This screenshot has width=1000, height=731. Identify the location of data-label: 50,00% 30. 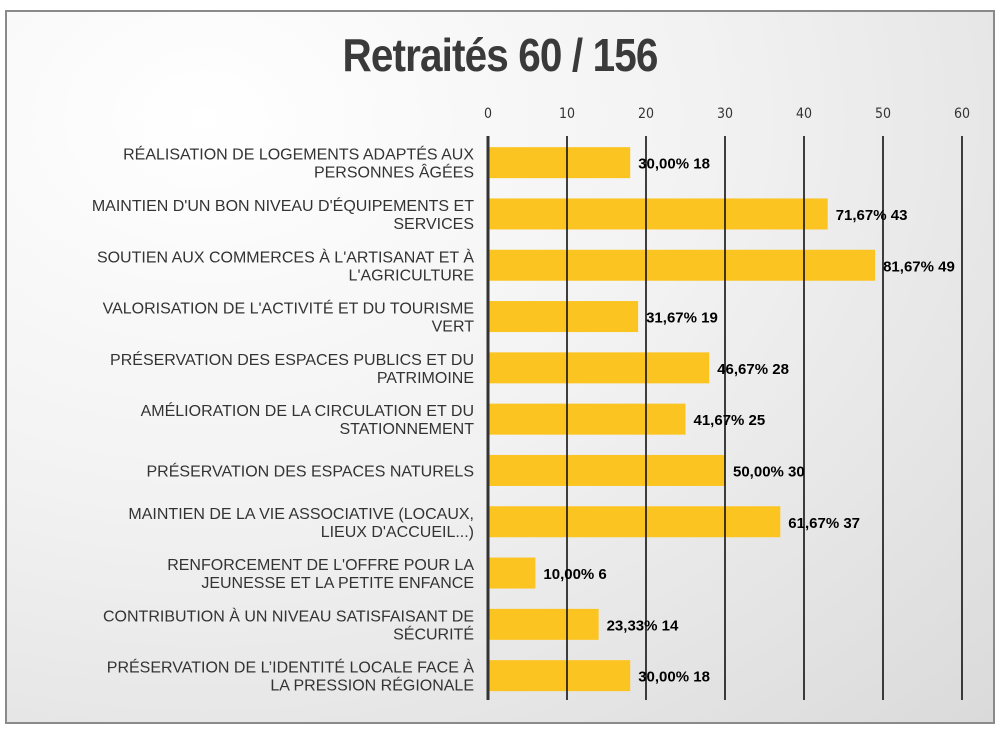
(769, 471).